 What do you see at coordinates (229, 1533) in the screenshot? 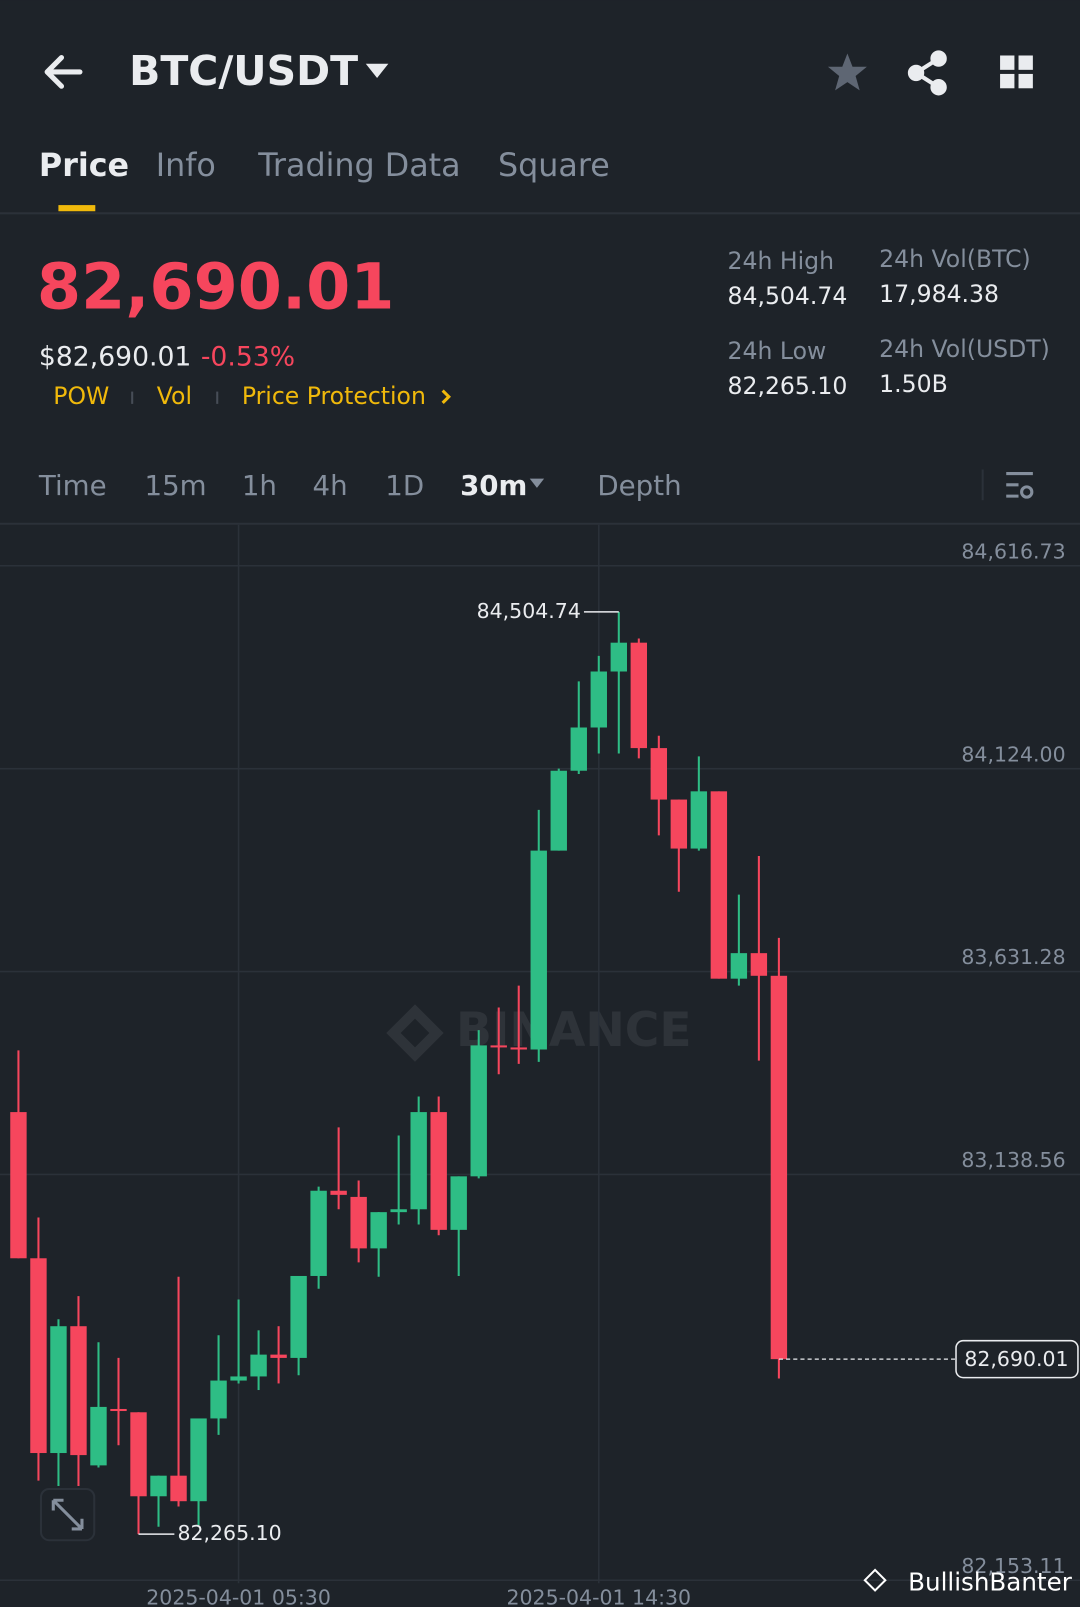
I see `min-label: 82,265.10` at bounding box center [229, 1533].